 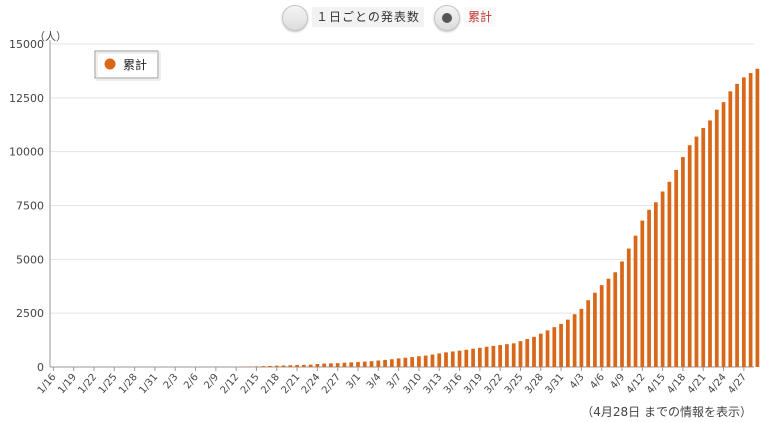 What do you see at coordinates (636, 384) in the screenshot?
I see `x-tick-label: 4/12` at bounding box center [636, 384].